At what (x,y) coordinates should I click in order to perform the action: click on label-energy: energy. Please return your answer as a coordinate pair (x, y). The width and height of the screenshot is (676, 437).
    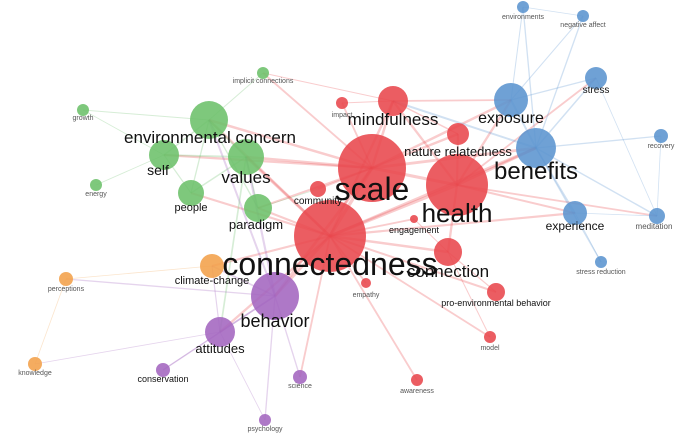
    Looking at the image, I should click on (96, 194).